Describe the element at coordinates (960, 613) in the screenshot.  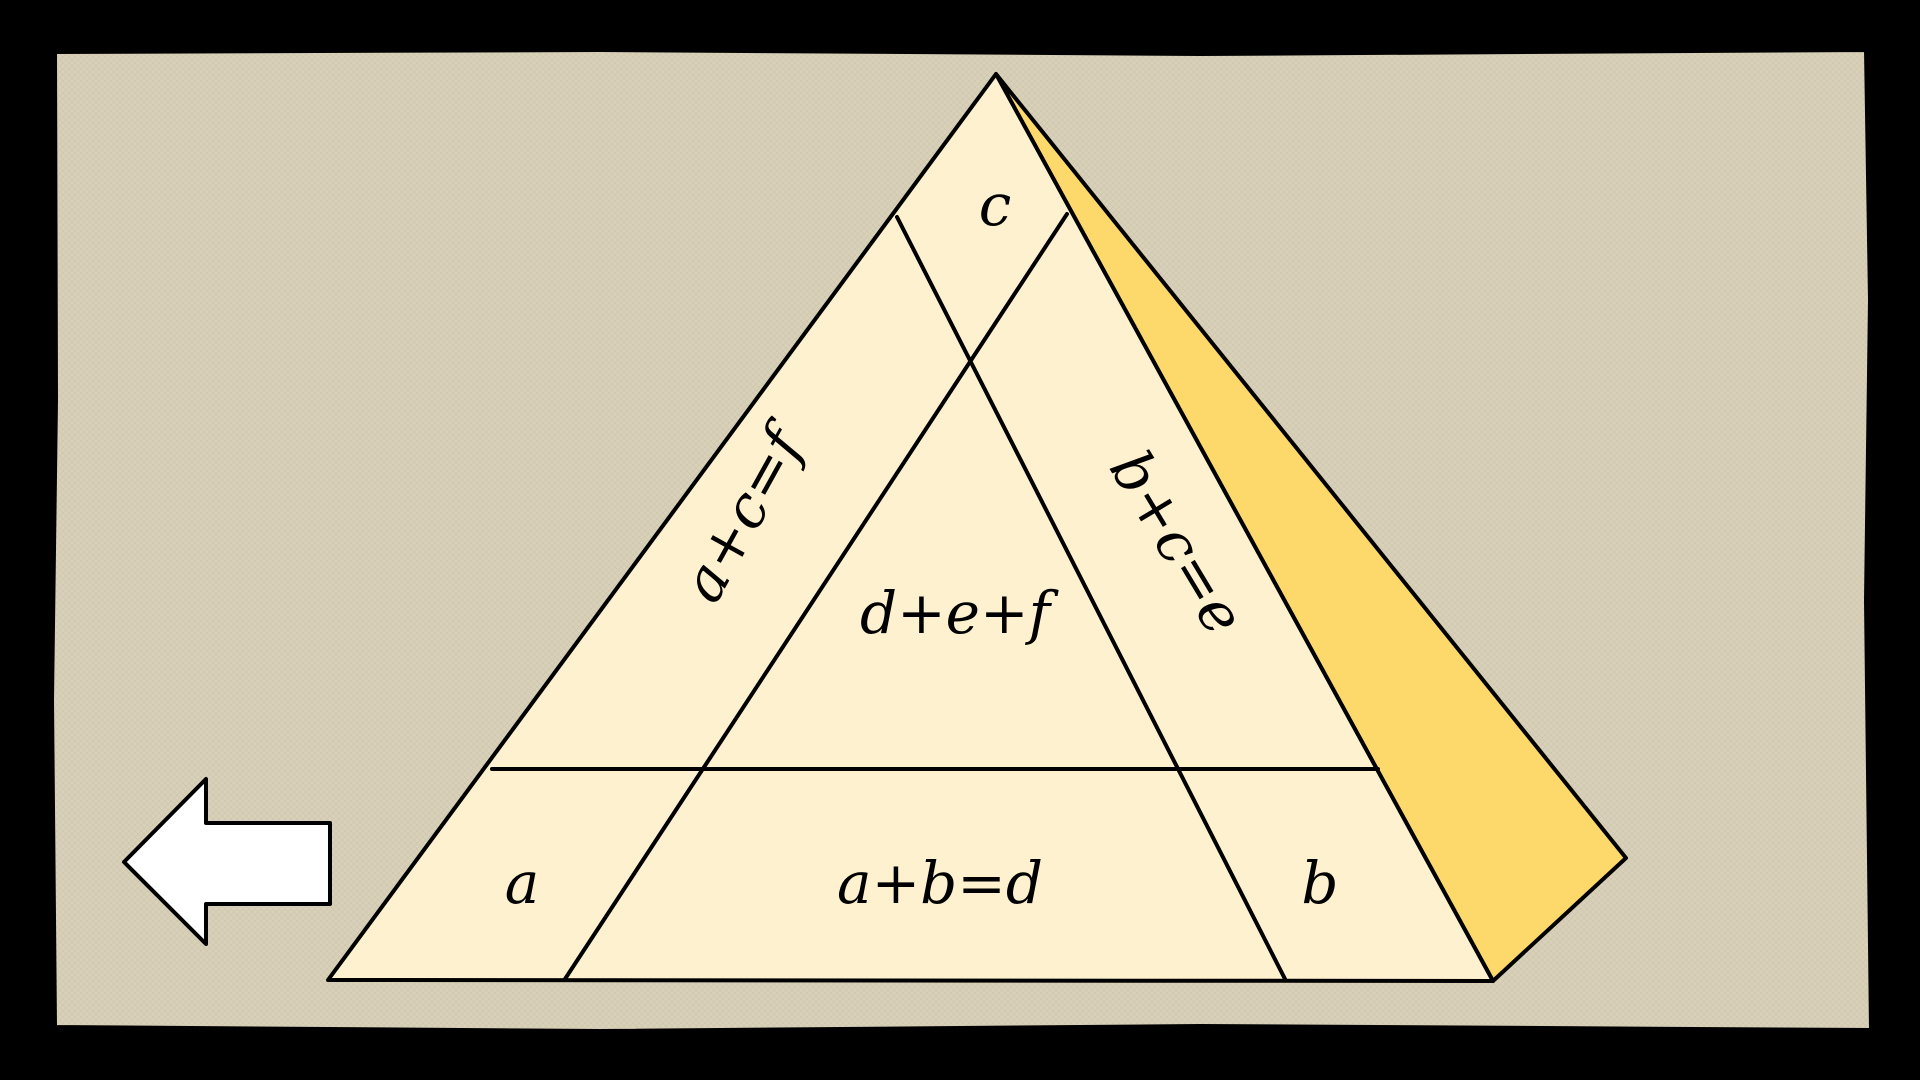
I see `cell-center-label: d+e+f` at that location.